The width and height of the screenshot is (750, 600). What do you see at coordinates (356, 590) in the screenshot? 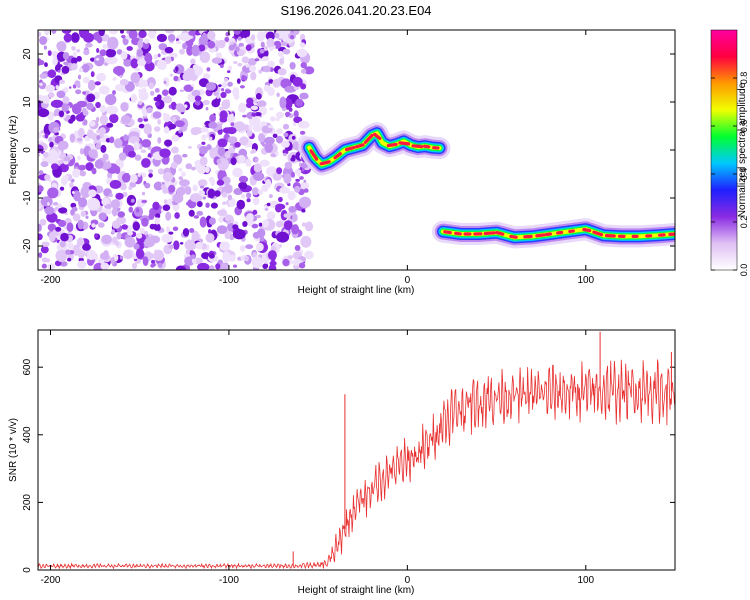
I see `snr-xlabel: Height of straight line (km)` at bounding box center [356, 590].